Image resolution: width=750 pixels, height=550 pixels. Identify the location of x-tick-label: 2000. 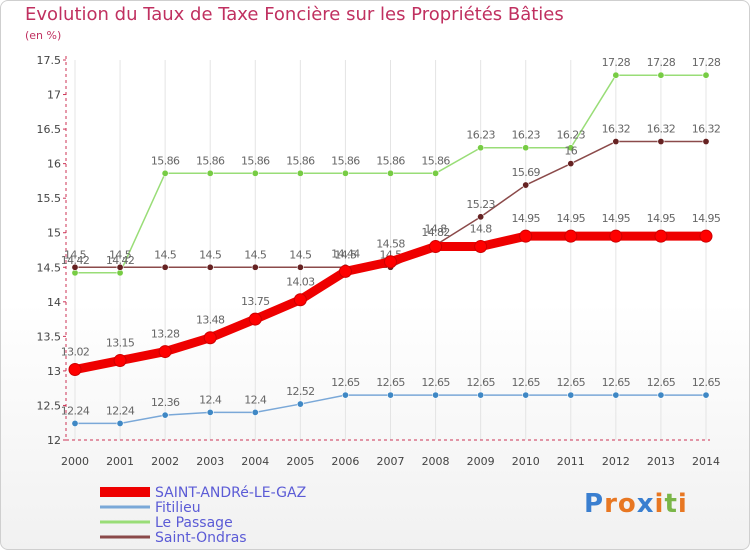
(75, 461).